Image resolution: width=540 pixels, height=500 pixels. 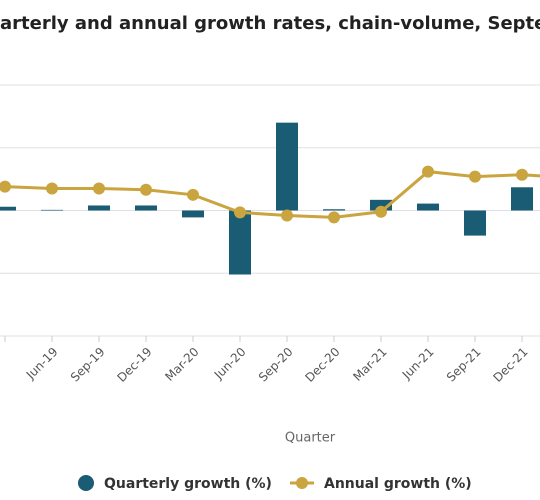 What do you see at coordinates (510, 365) in the screenshot?
I see `x-tick-label: Dec-21` at bounding box center [510, 365].